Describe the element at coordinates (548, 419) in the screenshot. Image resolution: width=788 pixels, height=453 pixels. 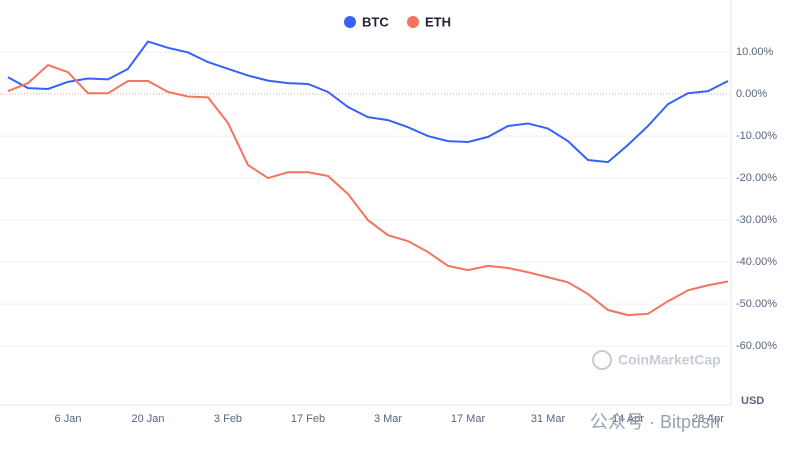
I see `x-tick-label: 31 Mar` at that location.